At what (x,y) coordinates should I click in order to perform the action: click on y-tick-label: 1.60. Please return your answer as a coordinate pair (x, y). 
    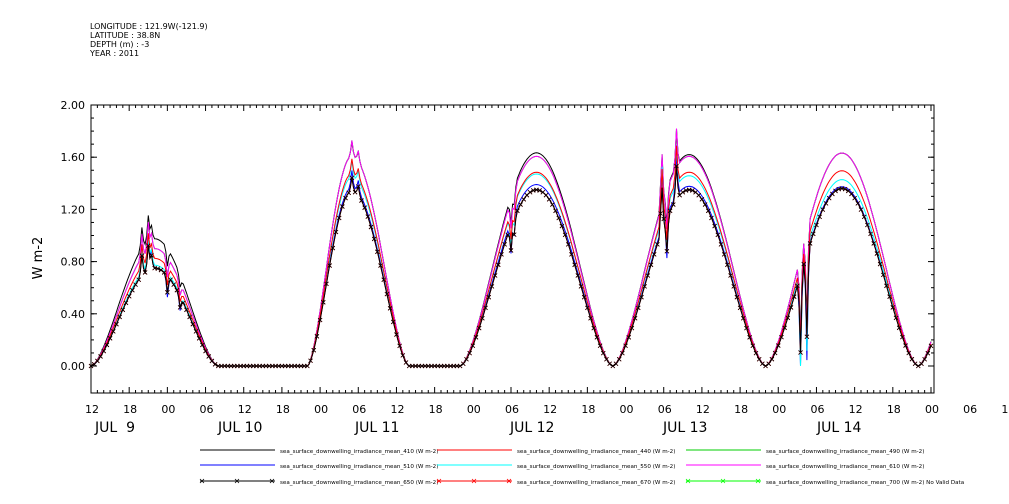
    Looking at the image, I should click on (73, 157).